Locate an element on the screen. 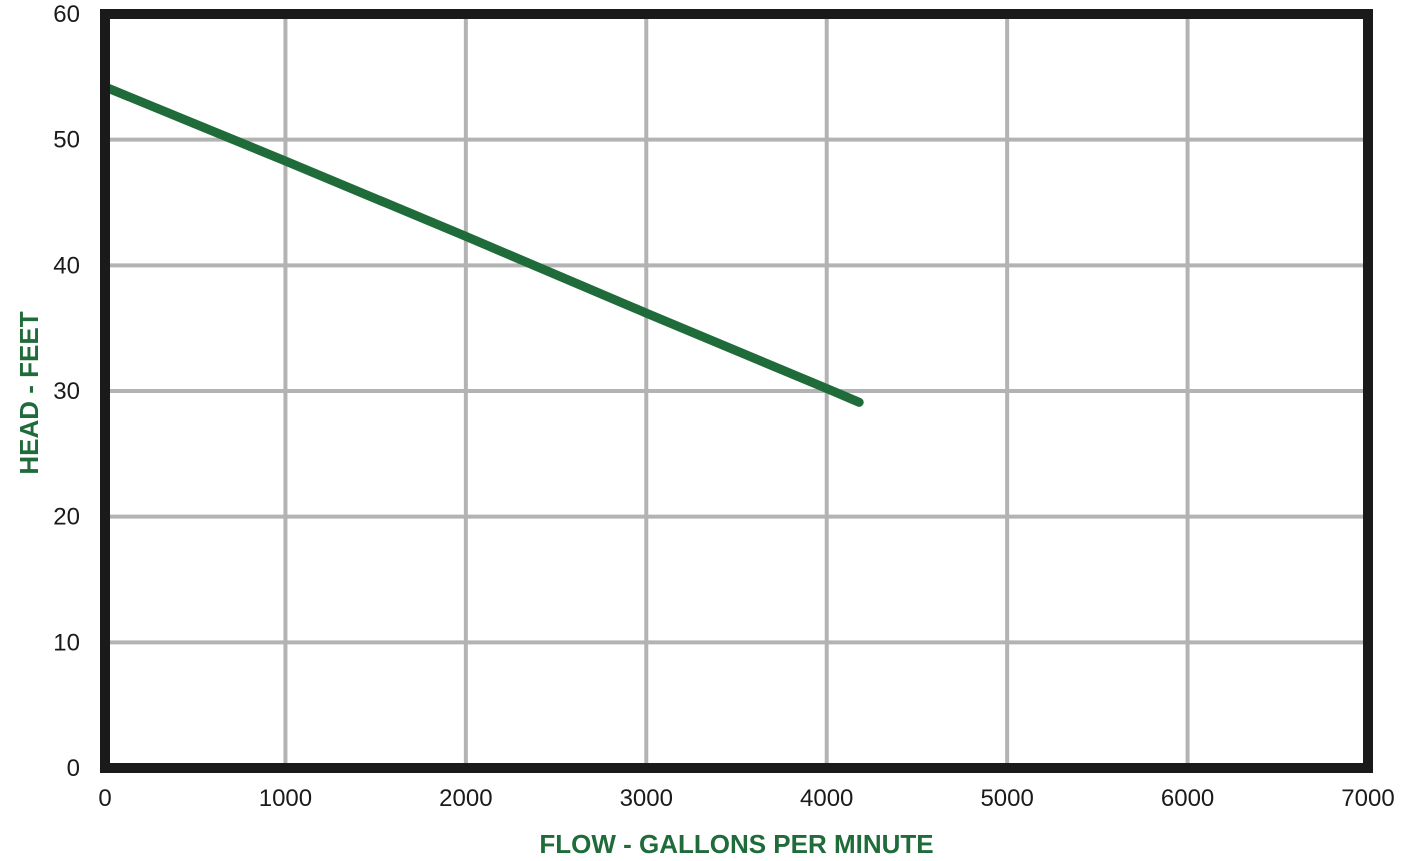 This screenshot has height=861, width=1414. y-tick-label: 10 is located at coordinates (66, 642).